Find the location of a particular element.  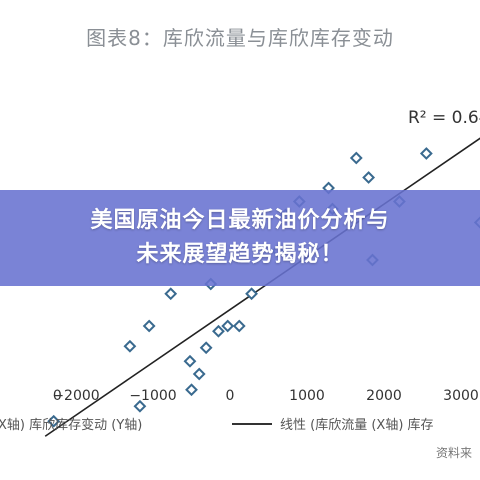

x-tick-label: −1000 is located at coordinates (152, 396).